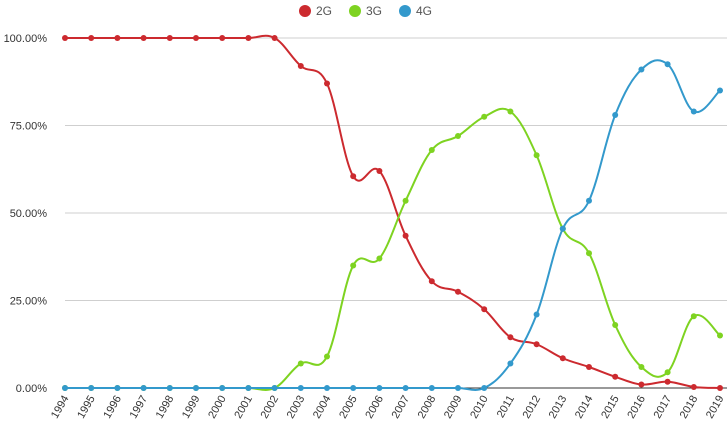 This screenshot has height=429, width=727. I want to click on data-point-4g-2000, so click(222, 388).